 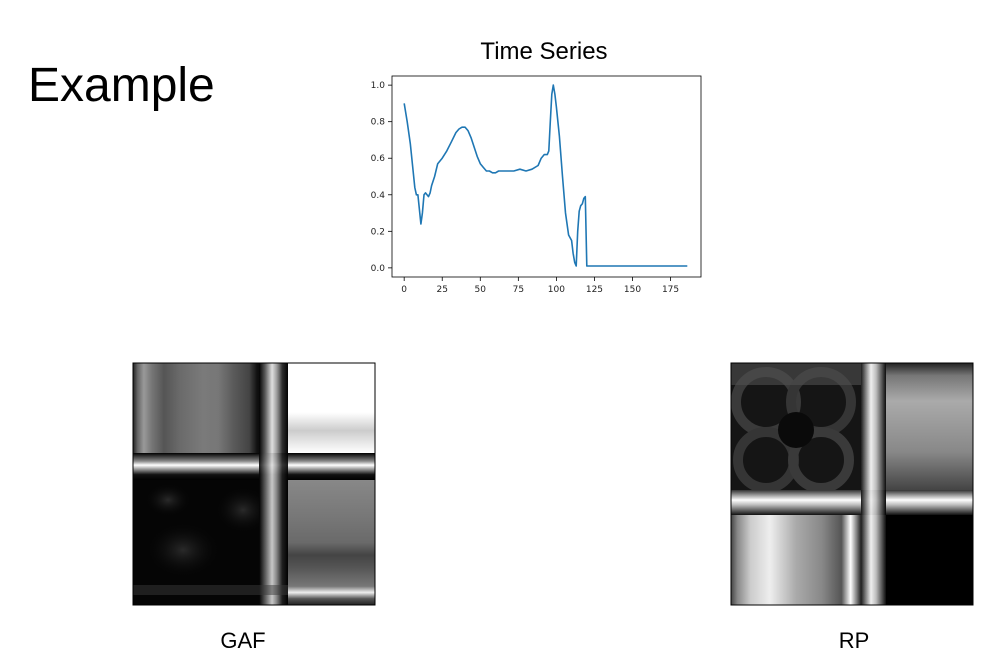 I want to click on chart-title: Time Series, so click(x=544, y=51).